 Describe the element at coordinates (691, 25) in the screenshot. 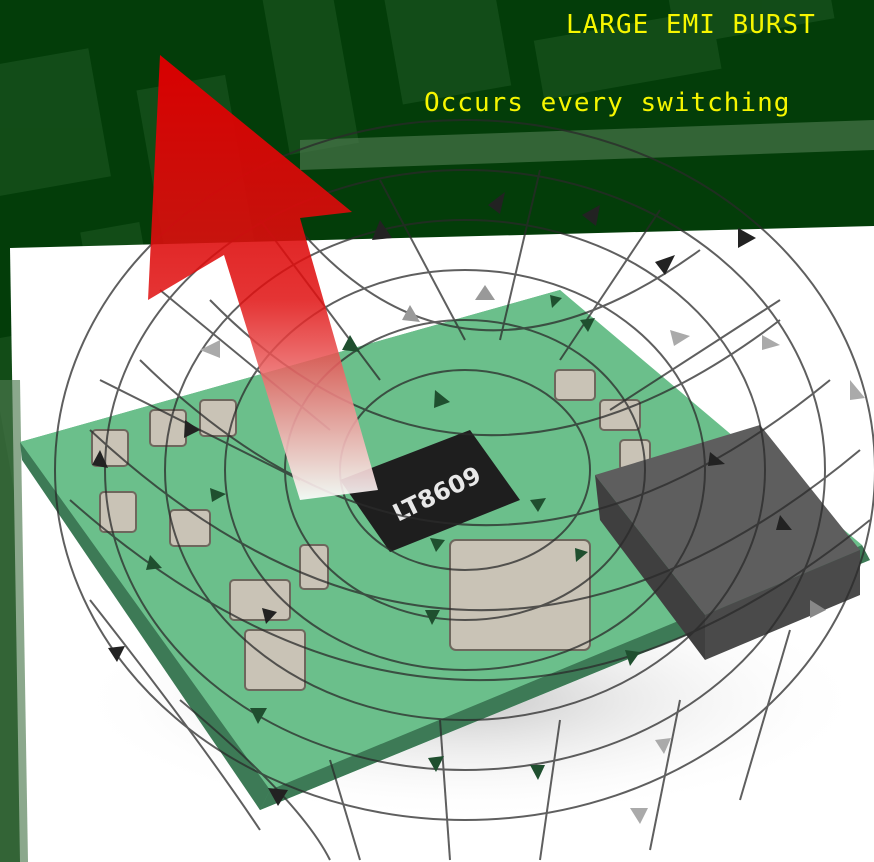

I see `caption-line-1: LARGE EMI BURST` at that location.